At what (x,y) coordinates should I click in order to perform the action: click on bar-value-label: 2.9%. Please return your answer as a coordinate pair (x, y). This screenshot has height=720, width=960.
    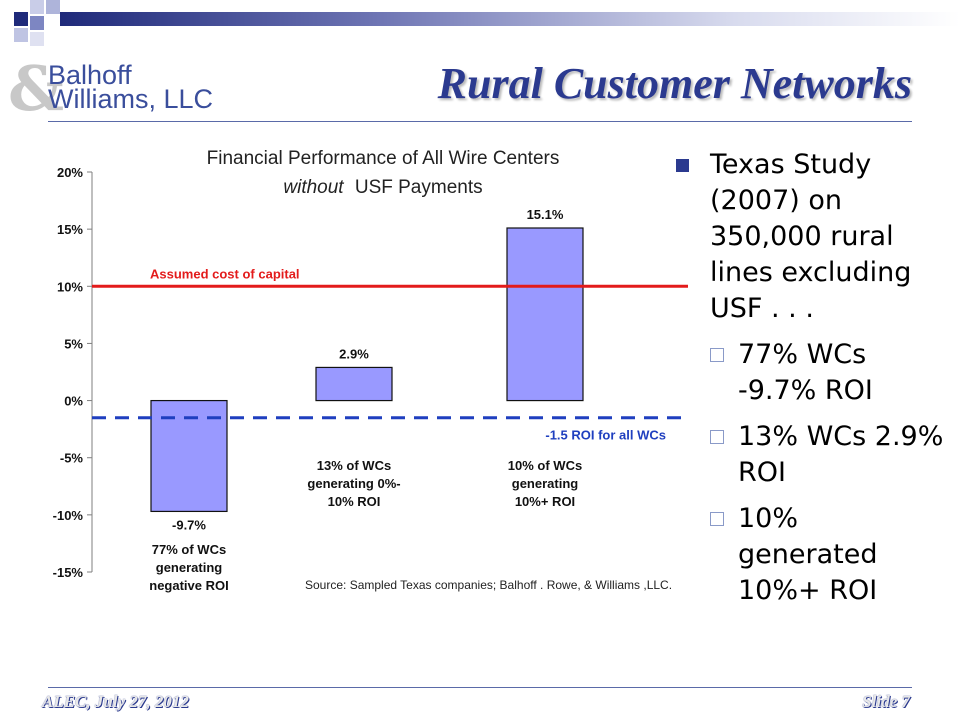
    Looking at the image, I should click on (354, 353).